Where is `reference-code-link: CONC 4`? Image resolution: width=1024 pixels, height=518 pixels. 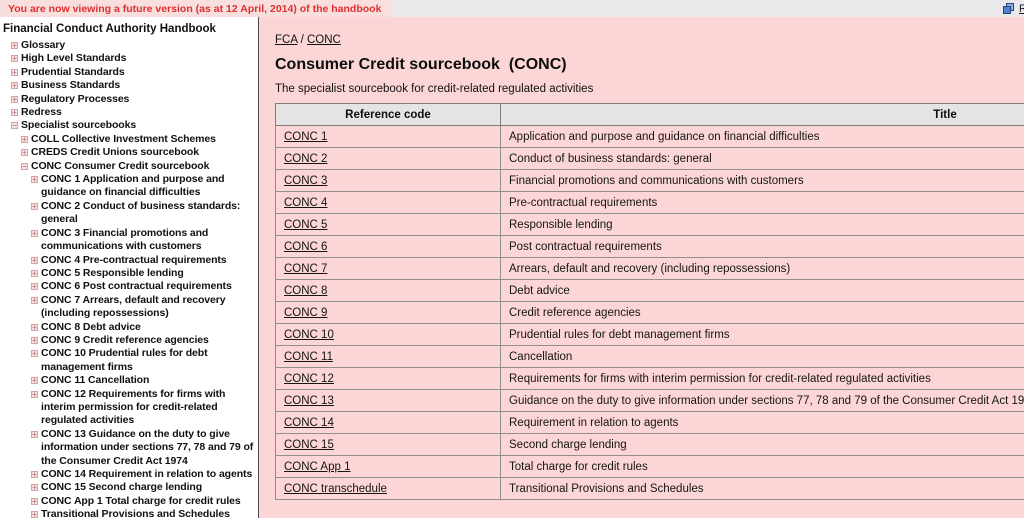 reference-code-link: CONC 4 is located at coordinates (306, 202).